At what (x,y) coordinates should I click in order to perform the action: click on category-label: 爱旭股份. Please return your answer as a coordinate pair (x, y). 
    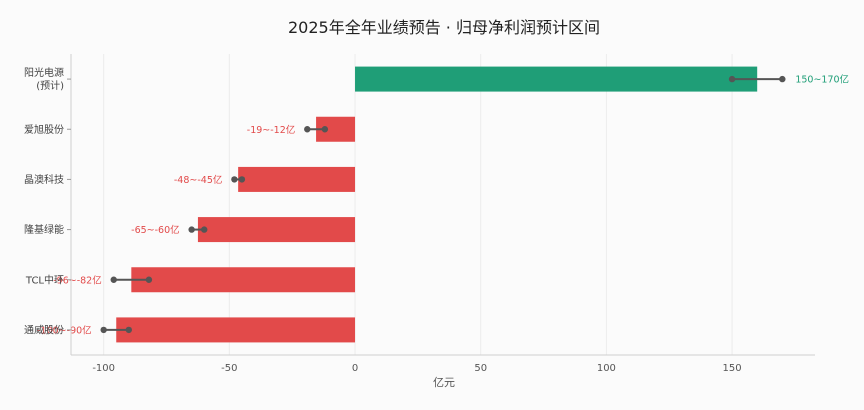
    Looking at the image, I should click on (44, 129).